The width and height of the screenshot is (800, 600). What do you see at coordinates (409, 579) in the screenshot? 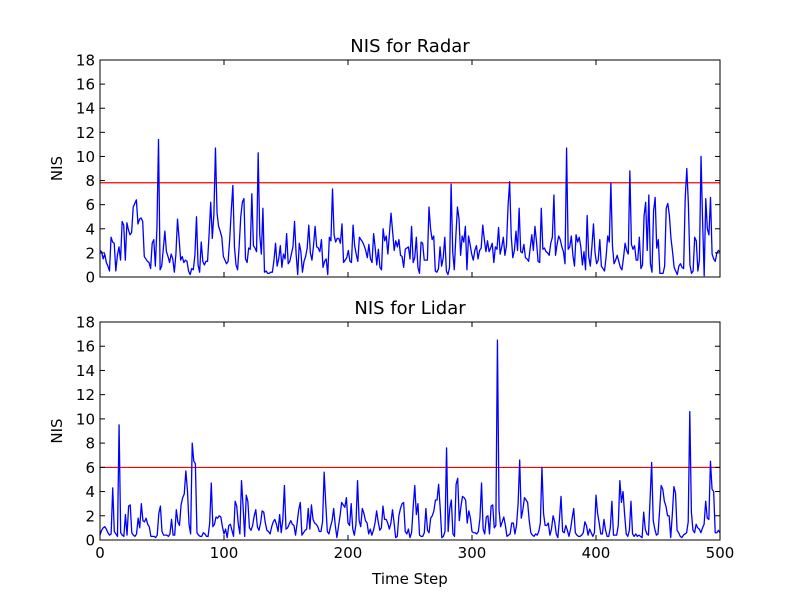
I see `x-axis-label: Time Step` at bounding box center [409, 579].